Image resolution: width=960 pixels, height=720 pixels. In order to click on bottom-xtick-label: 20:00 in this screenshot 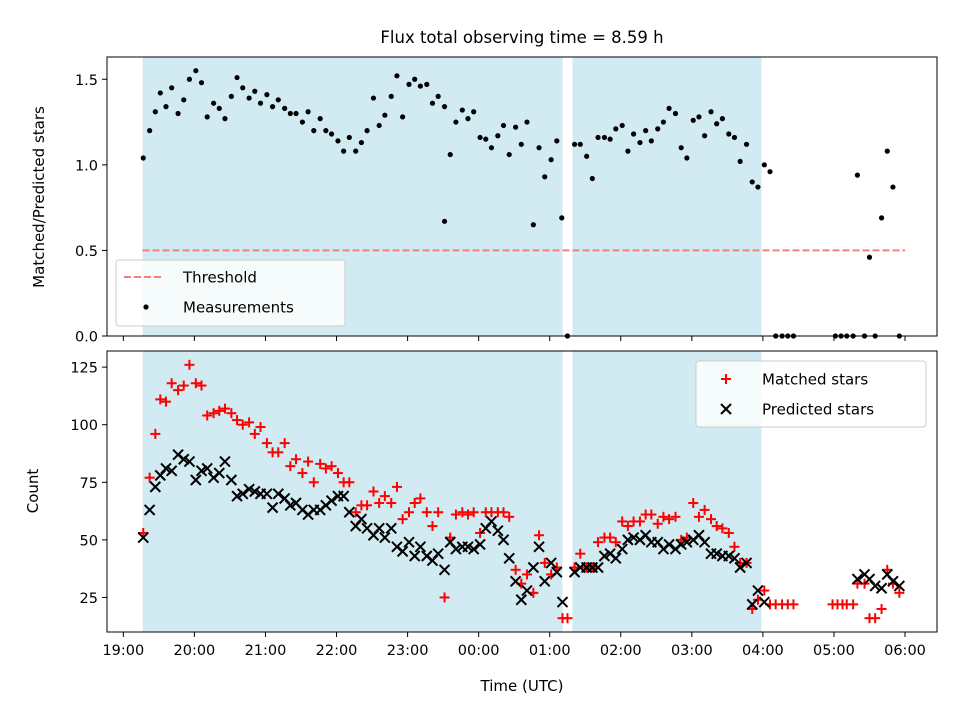, I will do `click(195, 651)`.